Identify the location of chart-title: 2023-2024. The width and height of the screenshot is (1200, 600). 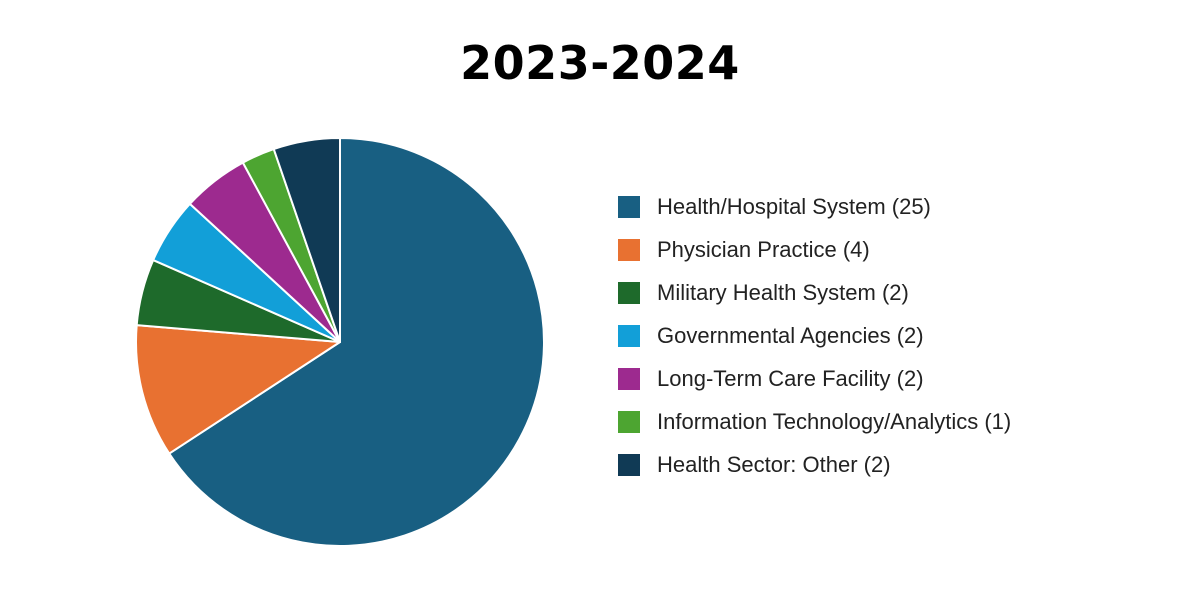
(600, 63).